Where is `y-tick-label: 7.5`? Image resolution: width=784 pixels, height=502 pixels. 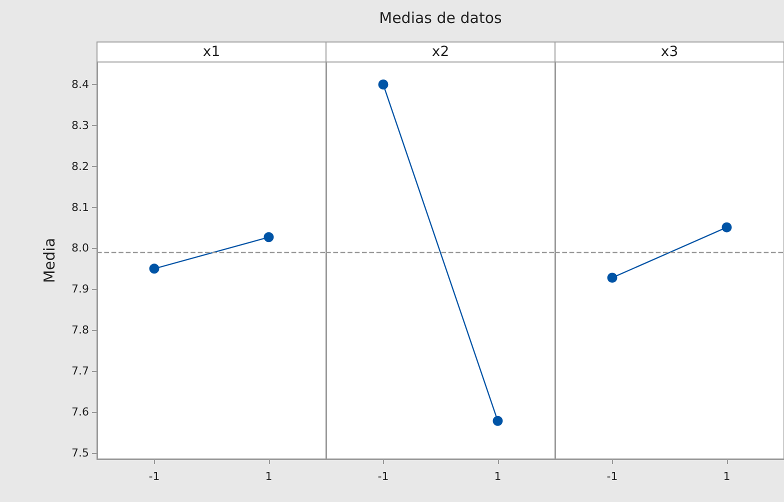 y-tick-label: 7.5 is located at coordinates (80, 453).